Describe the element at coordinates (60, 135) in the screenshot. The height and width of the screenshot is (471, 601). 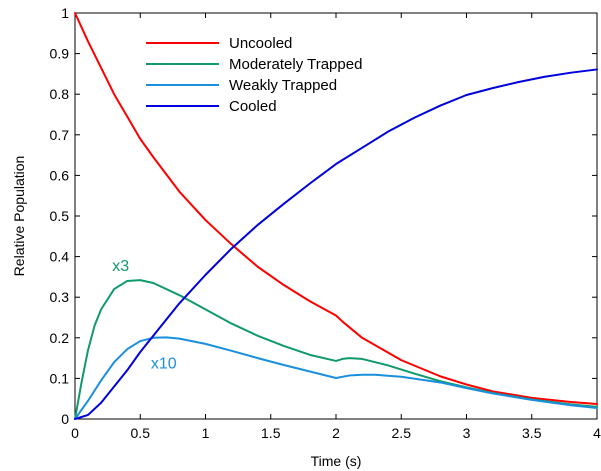
I see `y-tick-label: 0.7` at that location.